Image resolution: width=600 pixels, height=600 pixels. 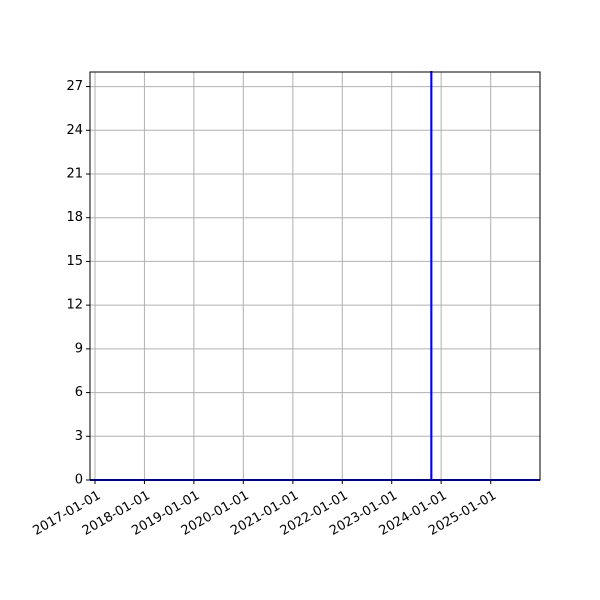 What do you see at coordinates (74, 174) in the screenshot?
I see `y-tick-label: 21` at bounding box center [74, 174].